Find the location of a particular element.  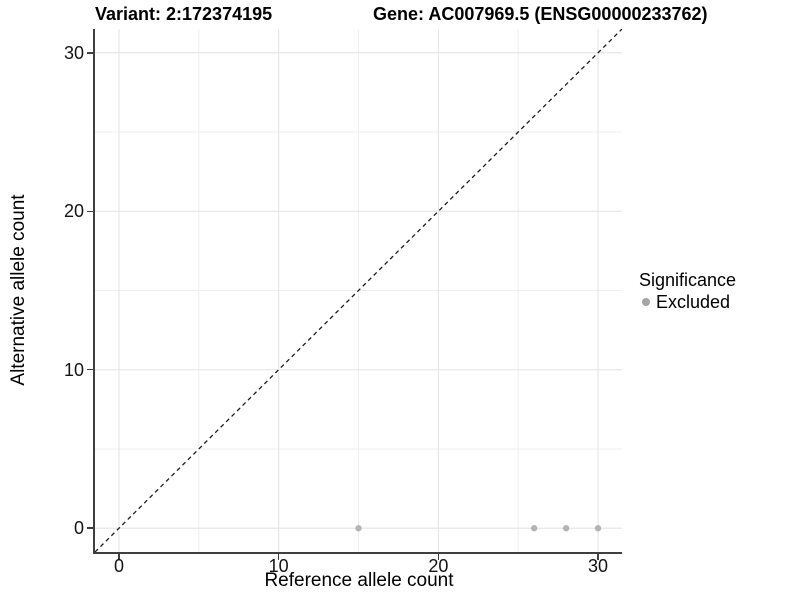

plot-title-gene: Gene: AC007969.5 (ENSG00000233762) is located at coordinates (540, 14).